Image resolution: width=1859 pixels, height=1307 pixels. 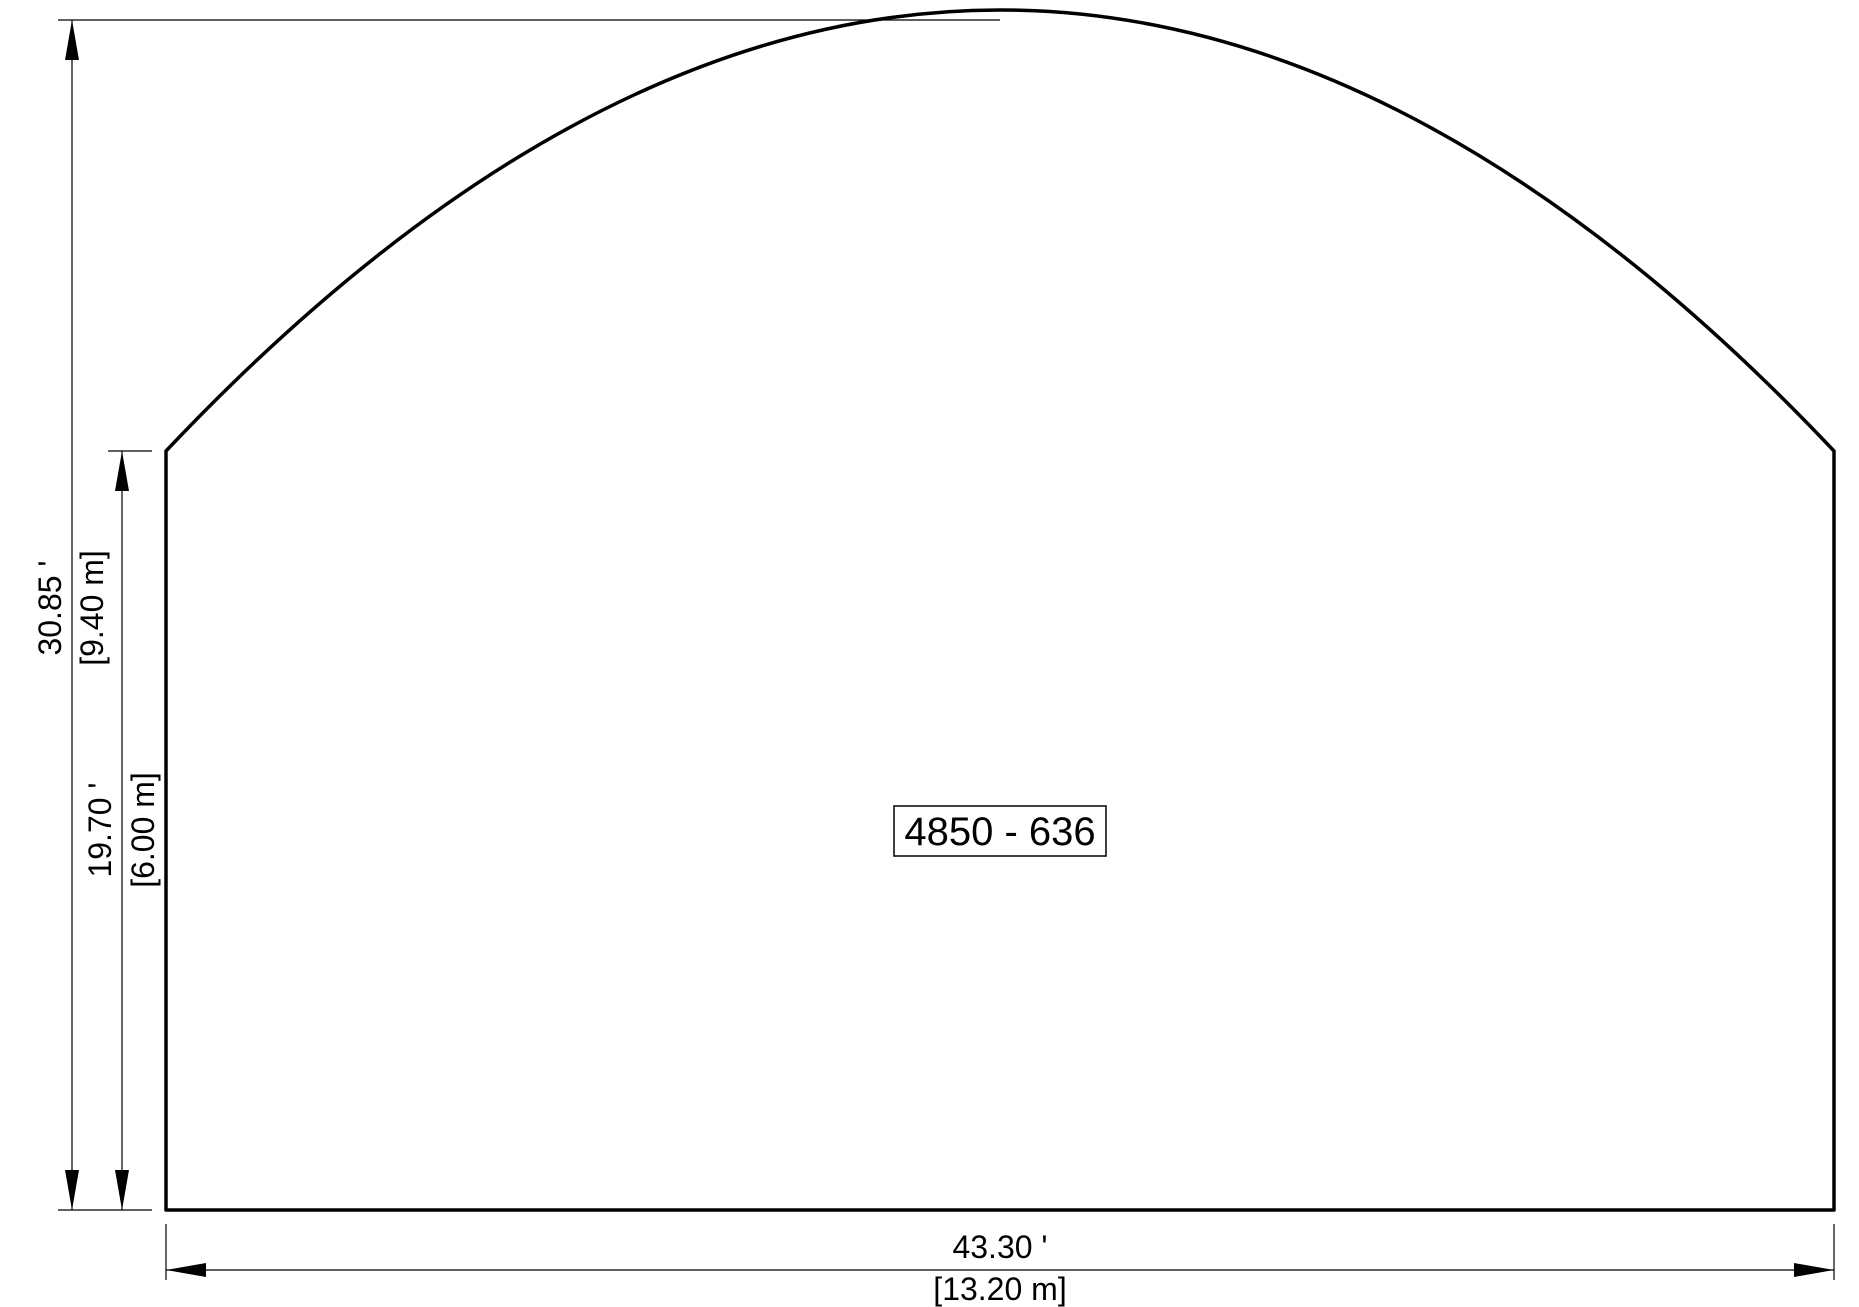 I want to click on model-label-box, so click(x=1000, y=831).